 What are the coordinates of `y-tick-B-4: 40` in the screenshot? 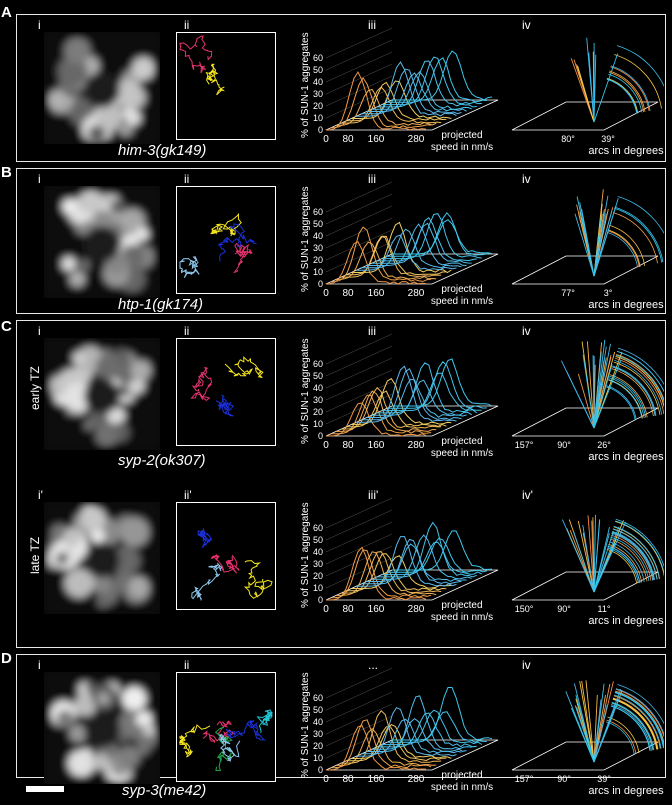 It's located at (318, 236).